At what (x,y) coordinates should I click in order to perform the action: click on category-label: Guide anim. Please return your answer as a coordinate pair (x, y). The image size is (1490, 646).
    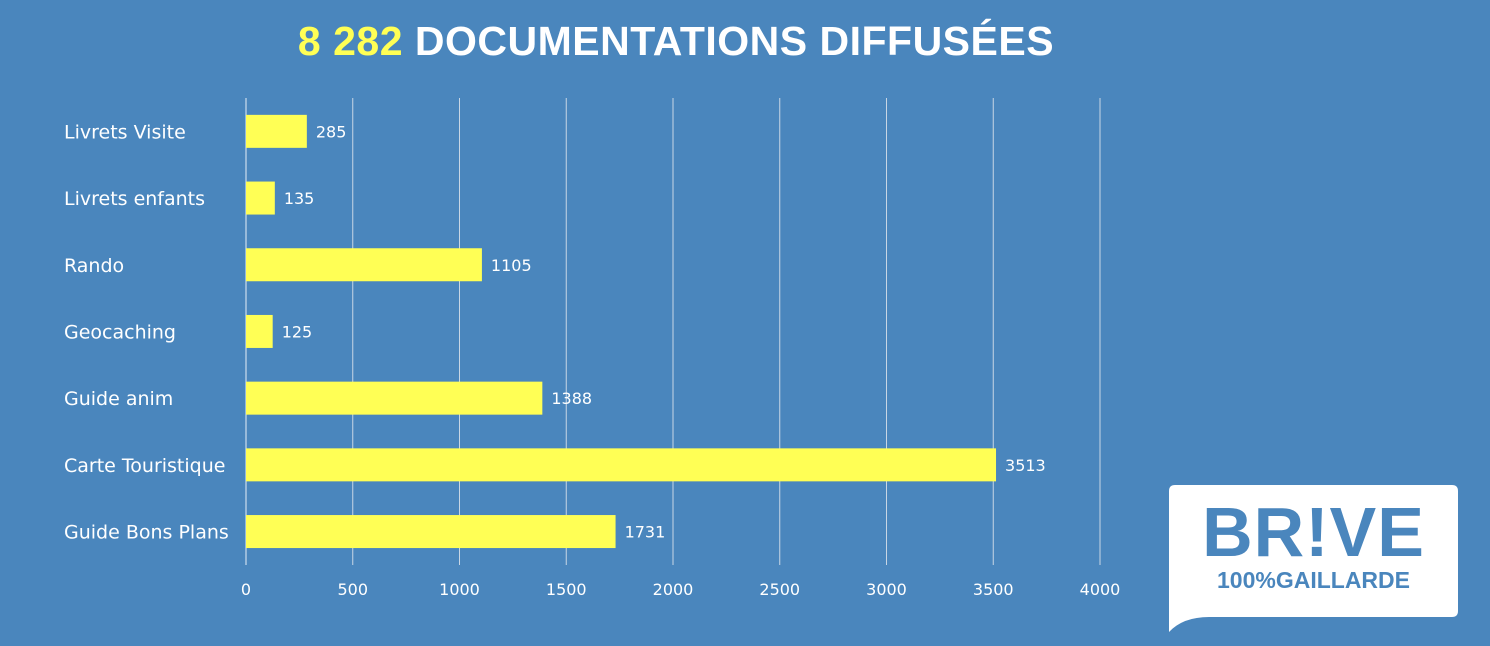
    Looking at the image, I should click on (118, 399).